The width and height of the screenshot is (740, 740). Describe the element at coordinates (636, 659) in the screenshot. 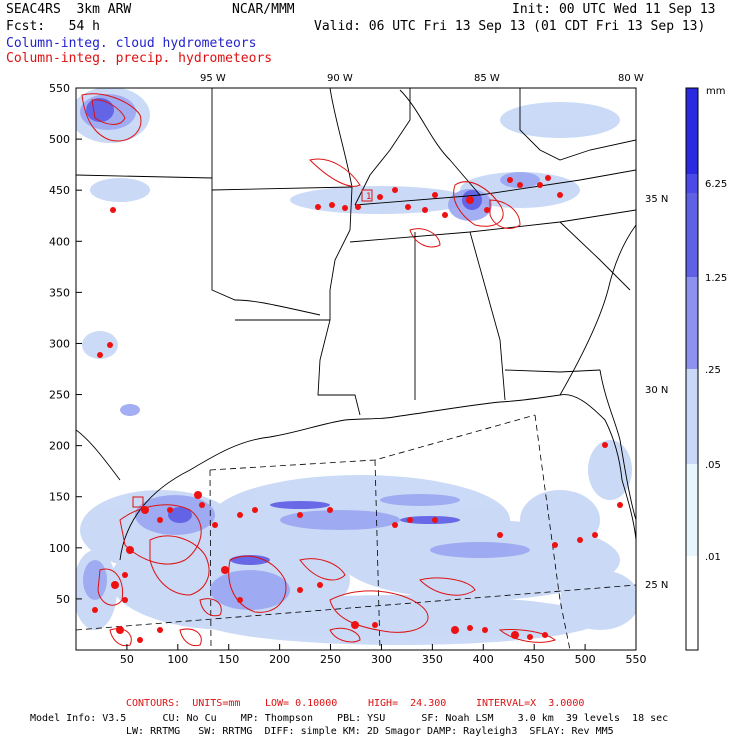

I see `x-tick-label: 550` at that location.